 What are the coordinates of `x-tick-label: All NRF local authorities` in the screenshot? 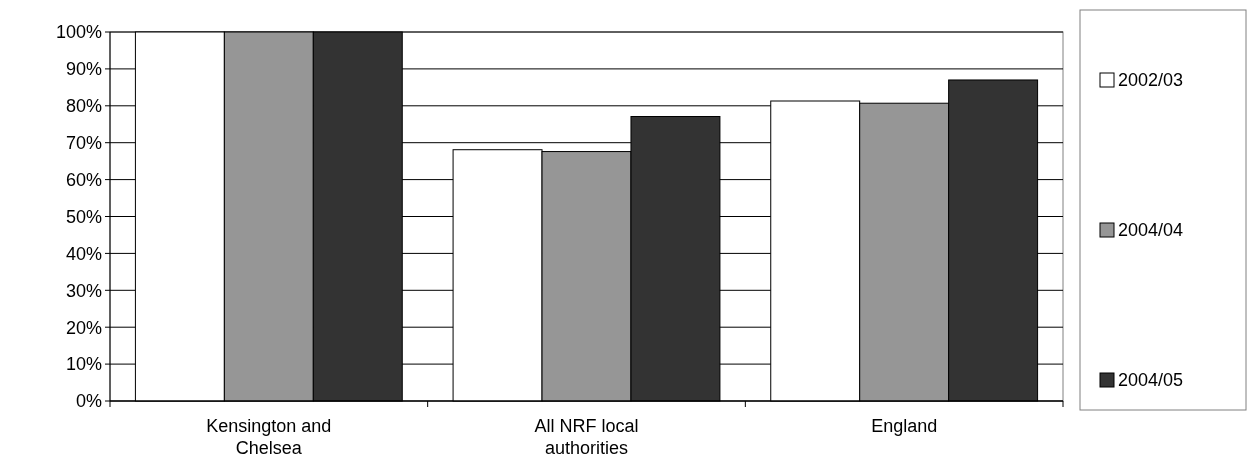 It's located at (586, 437).